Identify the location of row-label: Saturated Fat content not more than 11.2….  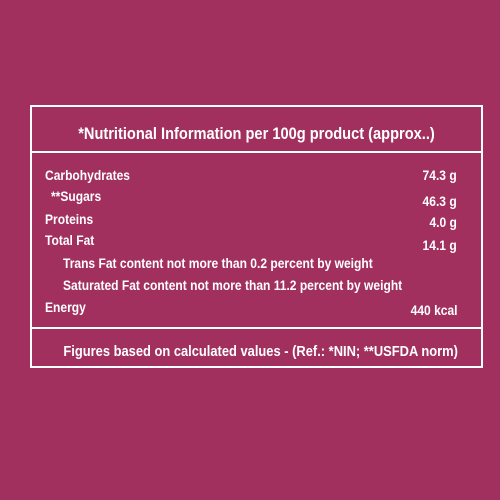
(233, 285).